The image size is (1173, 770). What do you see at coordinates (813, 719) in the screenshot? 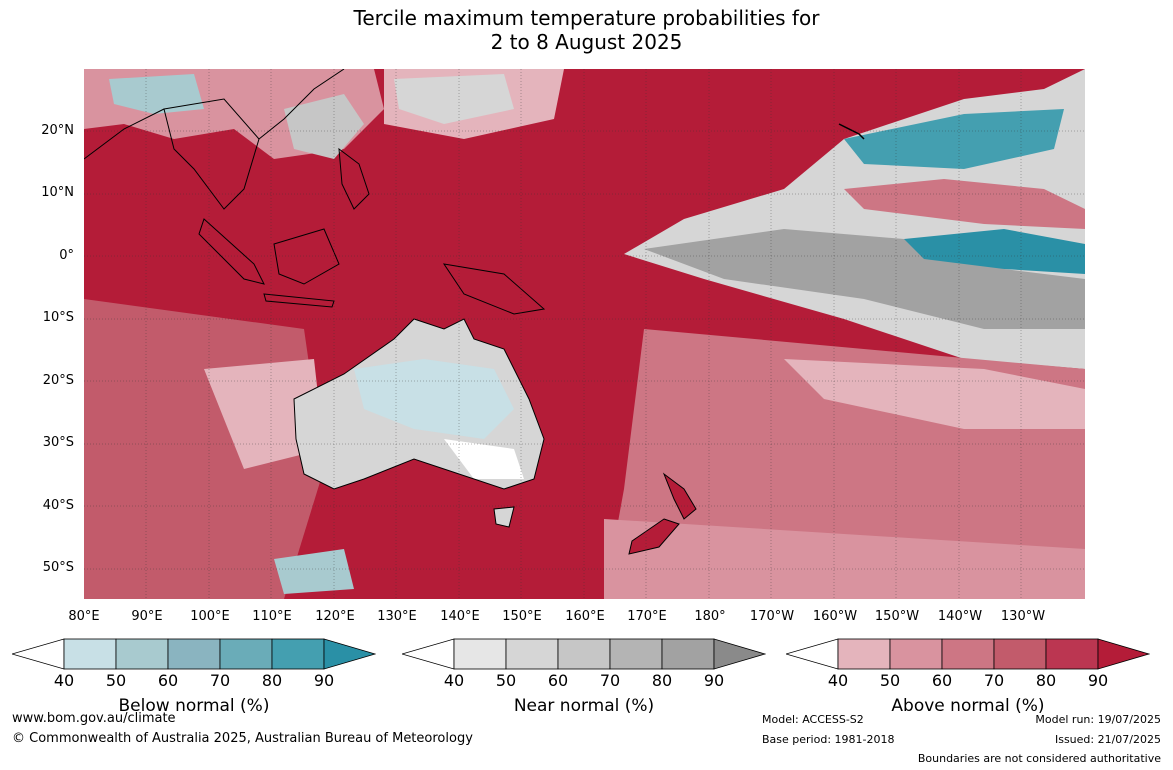
I see `model-name: Model: ACCESS-S2` at bounding box center [813, 719].